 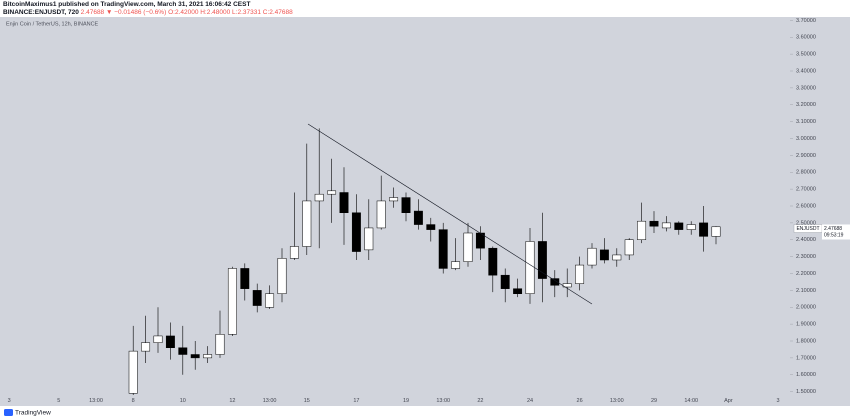 What do you see at coordinates (806, 206) in the screenshot?
I see `y-tick-label: 2.60000` at bounding box center [806, 206].